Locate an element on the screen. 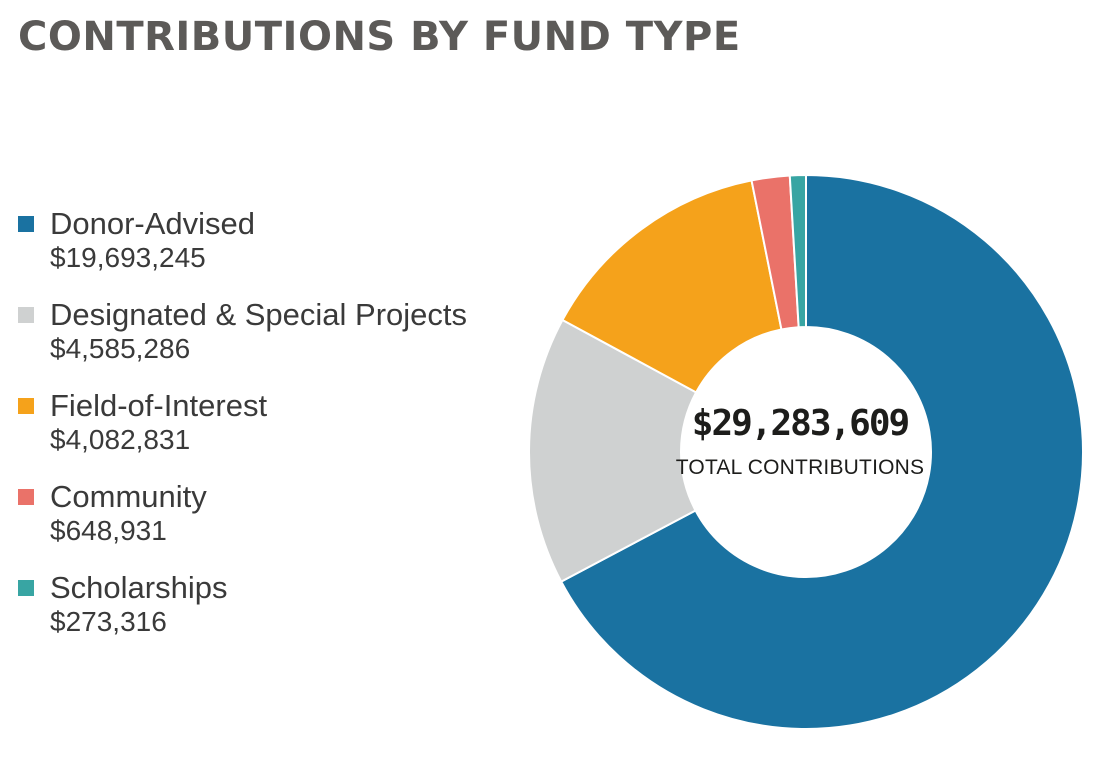 The height and width of the screenshot is (780, 1100). legend-label: Scholarships is located at coordinates (139, 587).